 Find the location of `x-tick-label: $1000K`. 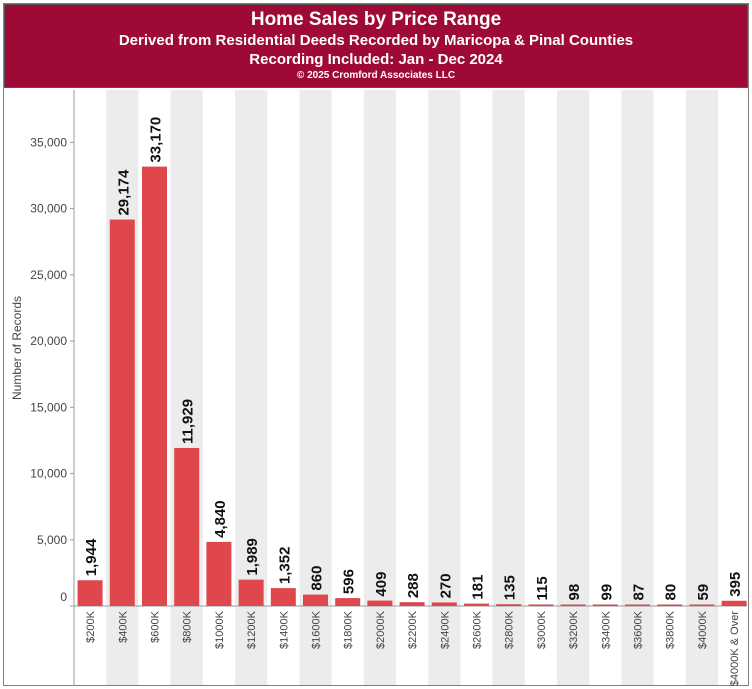

x-tick-label: $1000K is located at coordinates (220, 629).